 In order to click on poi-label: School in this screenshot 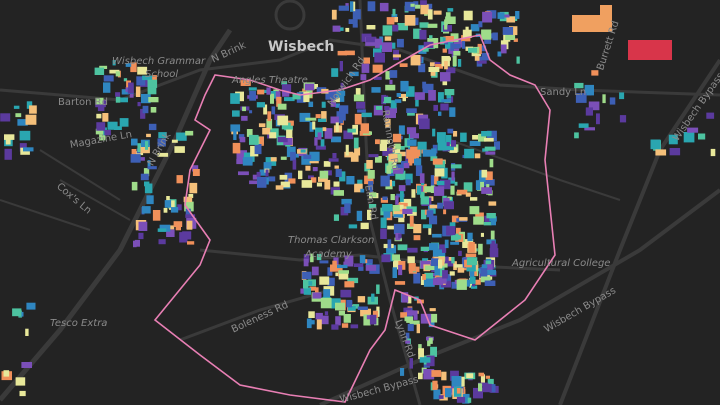, I will do `click(161, 74)`.